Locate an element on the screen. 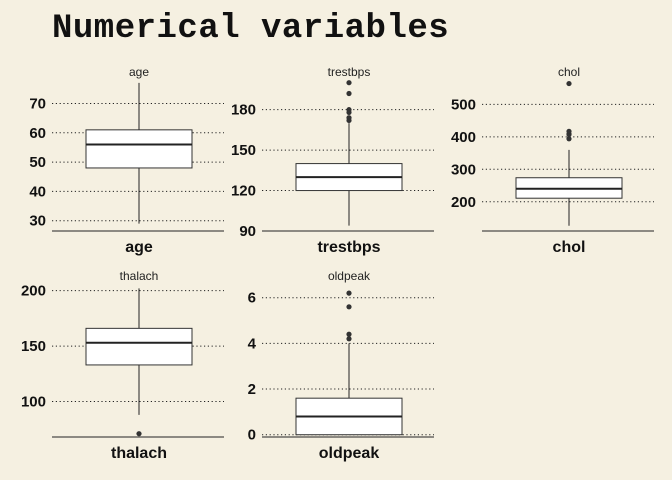  panel-title: age is located at coordinates (139, 72).